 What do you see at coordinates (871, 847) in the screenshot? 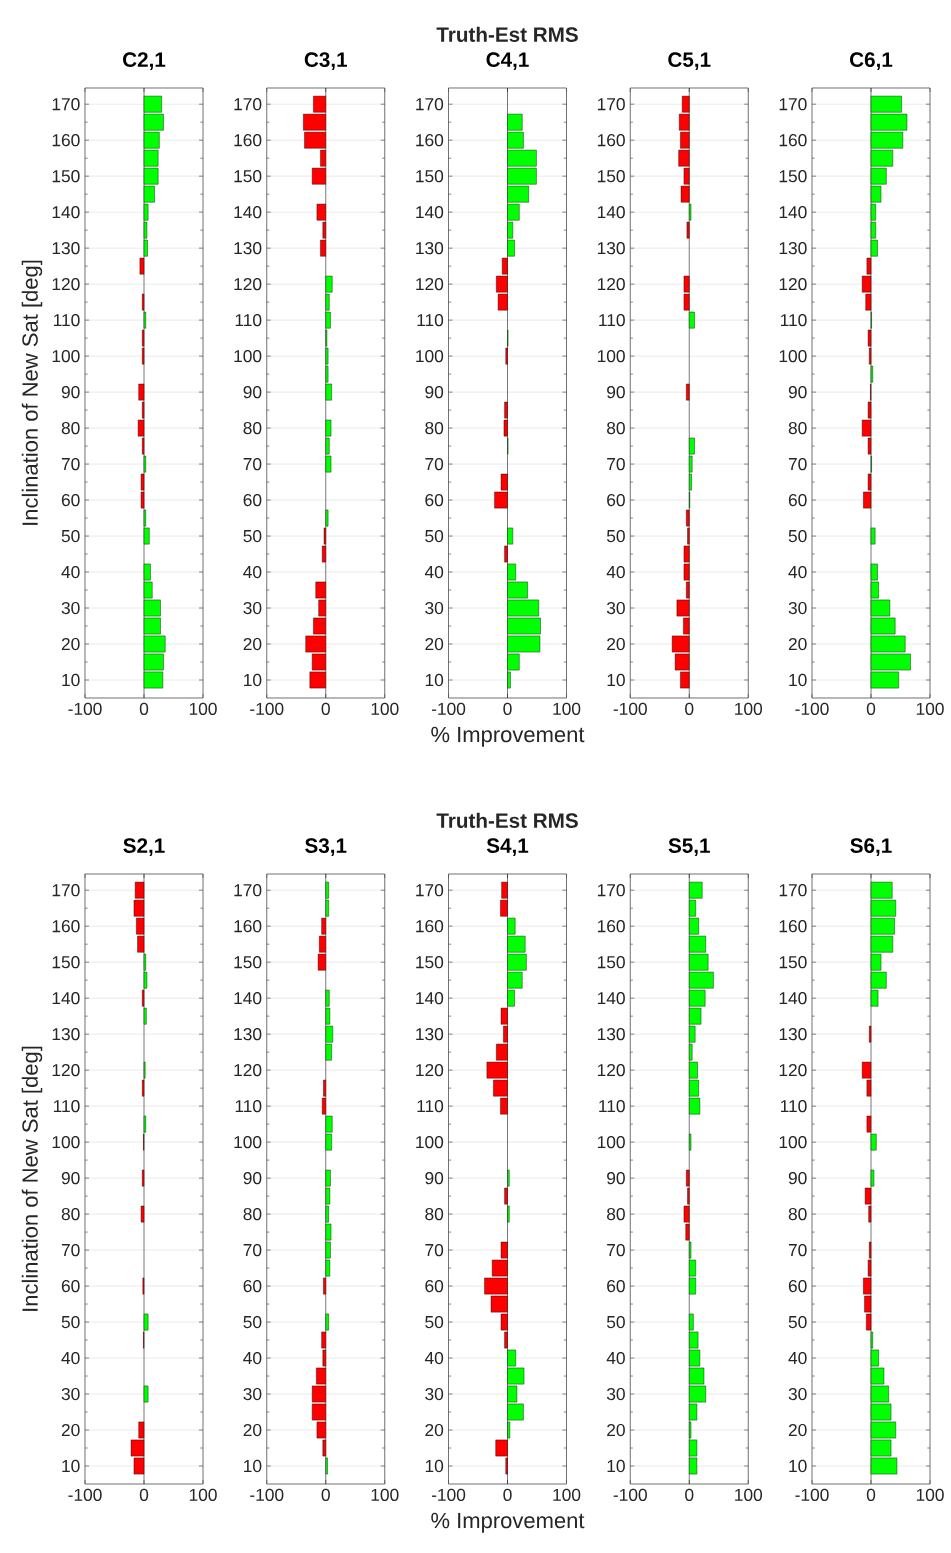
I see `chart-title: S6,1` at bounding box center [871, 847].